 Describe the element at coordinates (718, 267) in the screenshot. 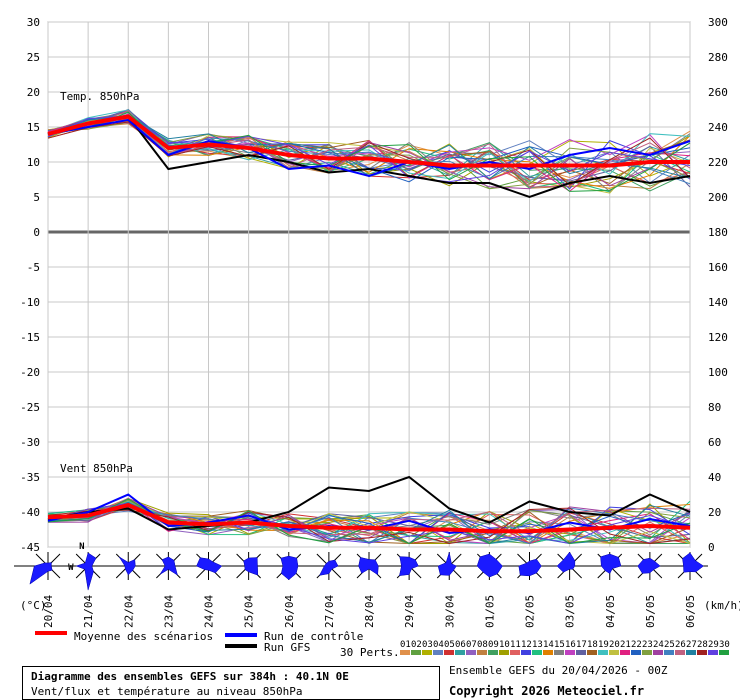

I see `right-tick-label: 160` at that location.